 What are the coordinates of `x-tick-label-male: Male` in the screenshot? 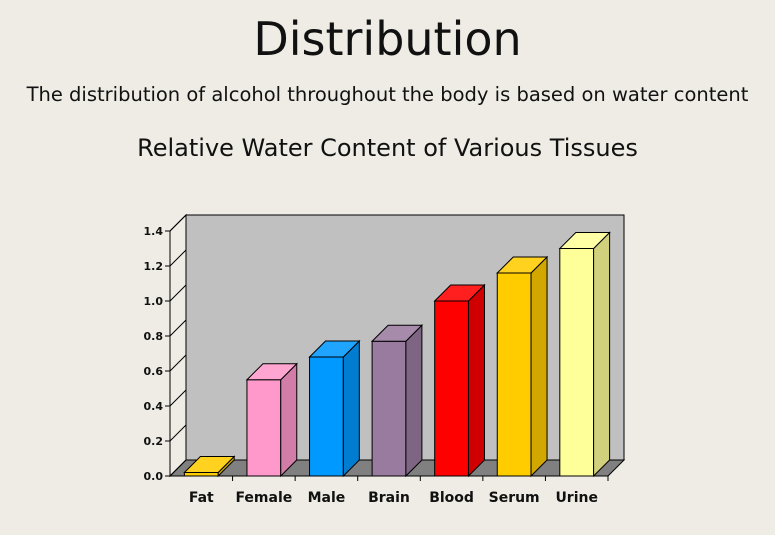 It's located at (327, 498).